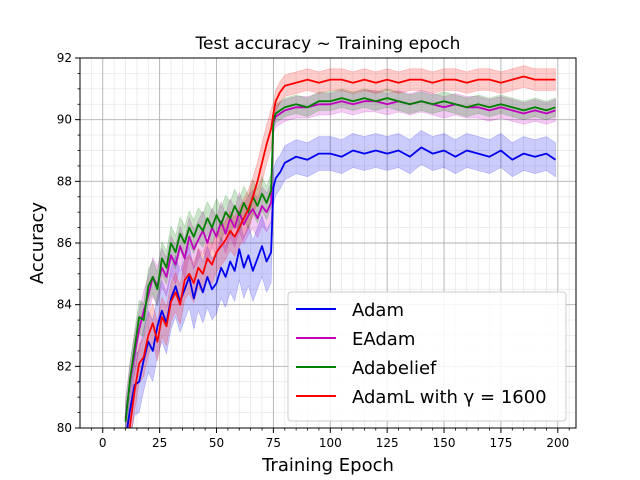  What do you see at coordinates (64, 243) in the screenshot?
I see `y-tick-label: 86` at bounding box center [64, 243].